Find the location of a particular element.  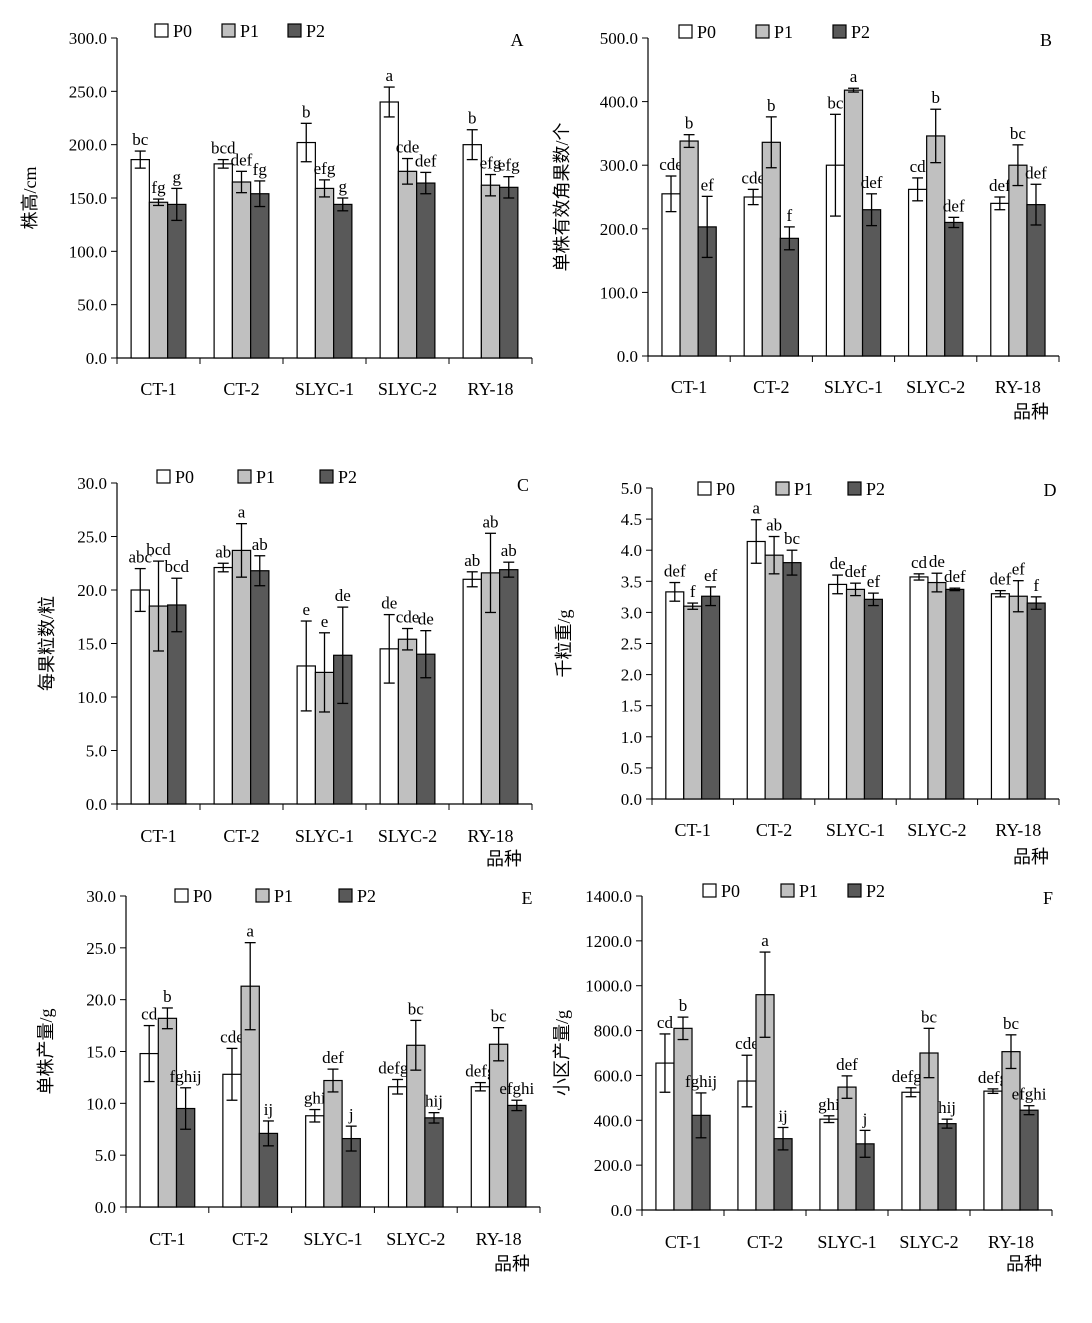

panel-letter: F is located at coordinates (1048, 898).